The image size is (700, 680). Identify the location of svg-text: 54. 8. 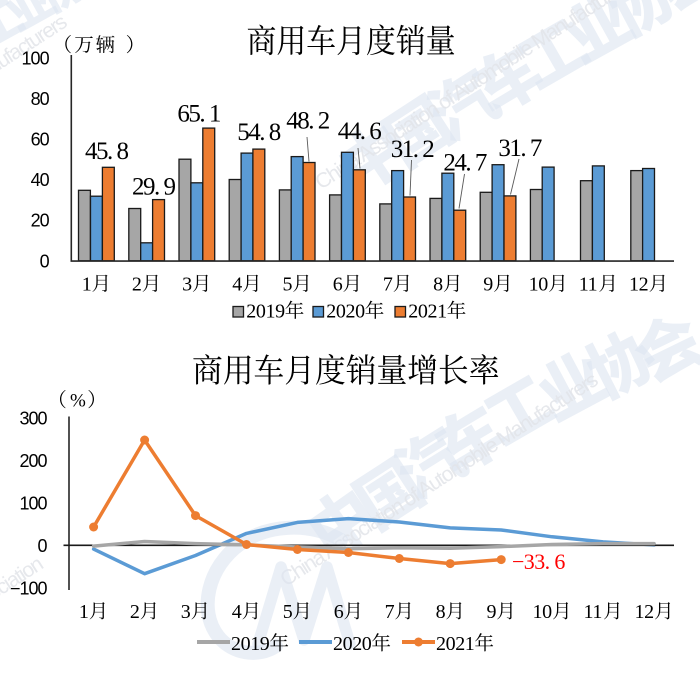
(259, 132).